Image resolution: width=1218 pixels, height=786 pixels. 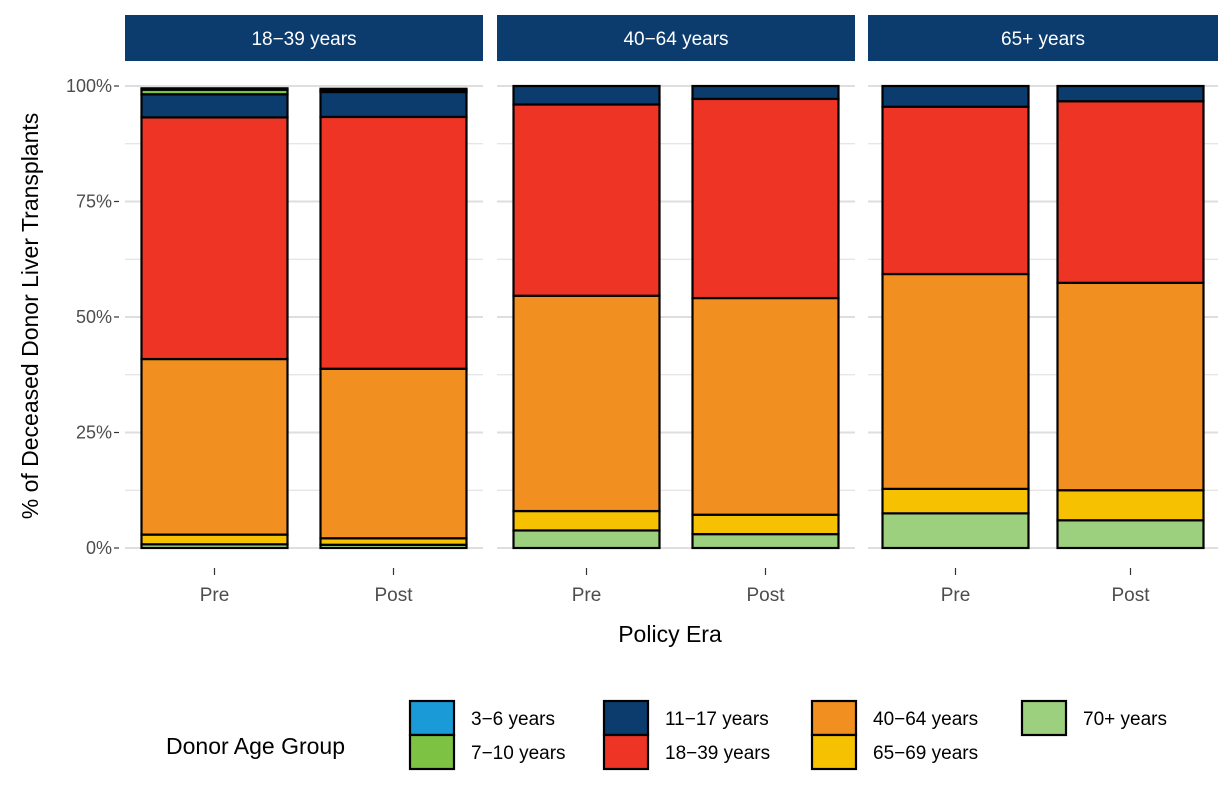 I want to click on facet-strip-label: 18−39 years, so click(x=303, y=39).